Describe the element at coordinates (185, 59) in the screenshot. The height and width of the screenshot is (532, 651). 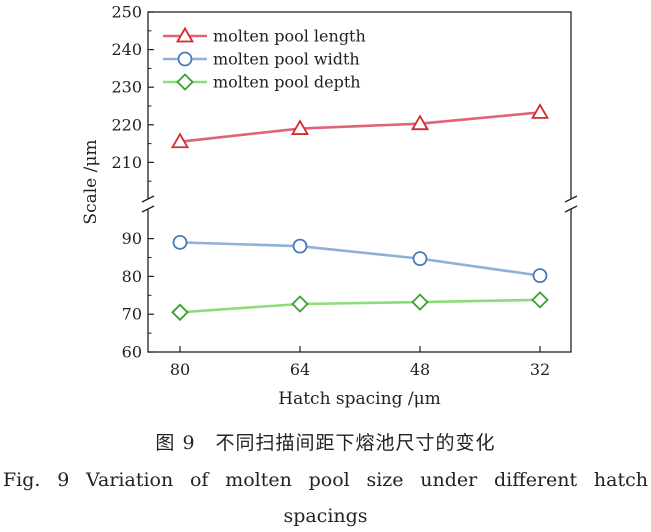
I see `legend-marker-molten-pool-width` at that location.